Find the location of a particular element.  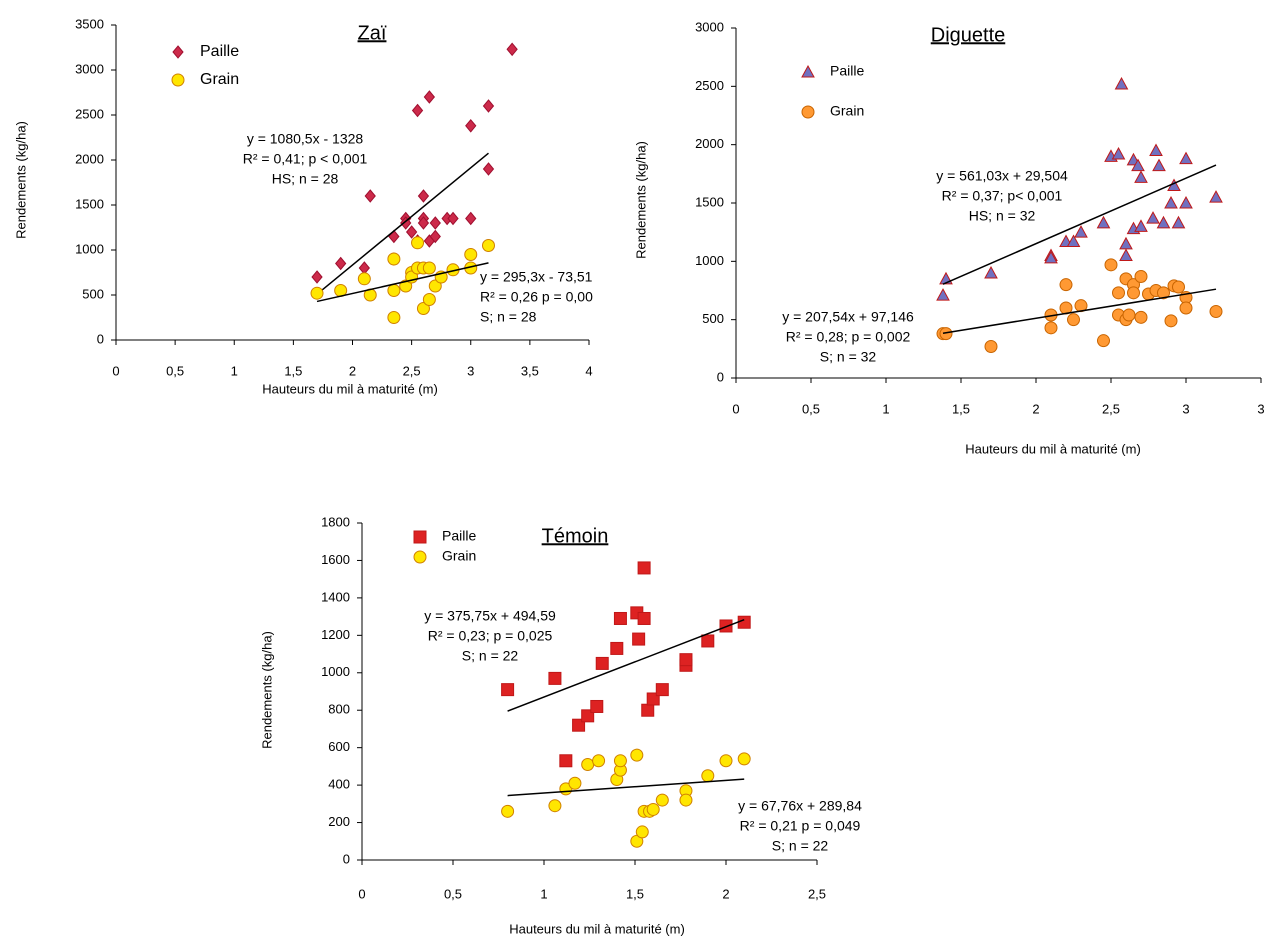

annotation: S; n = 22 is located at coordinates (490, 656).